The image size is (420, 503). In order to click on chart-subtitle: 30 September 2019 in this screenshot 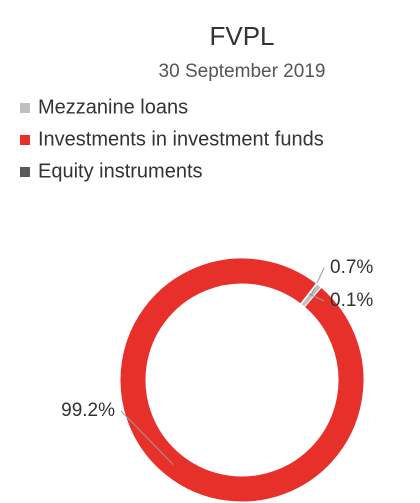, I will do `click(242, 71)`.